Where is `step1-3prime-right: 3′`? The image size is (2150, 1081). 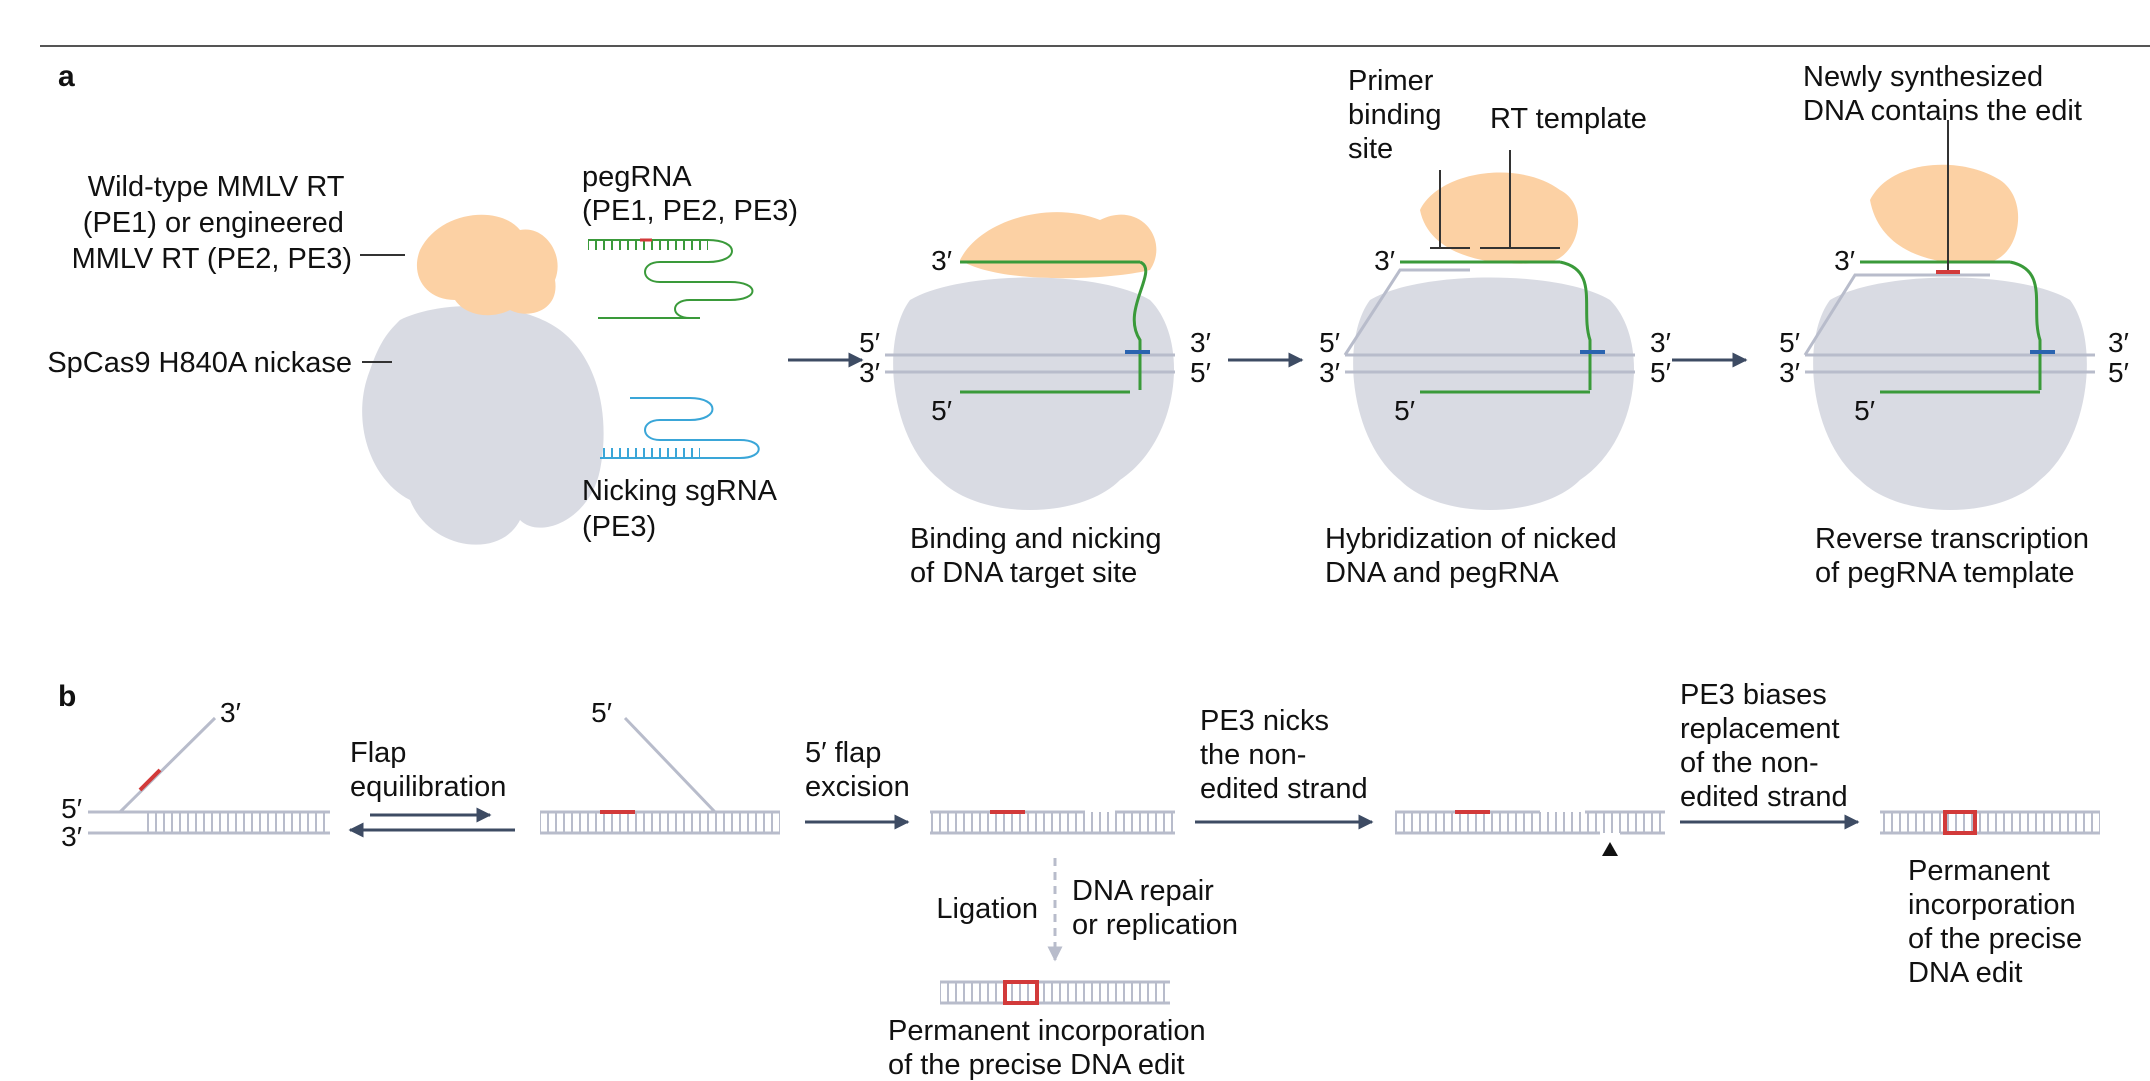
step1-3prime-right: 3′ is located at coordinates (1200, 342).